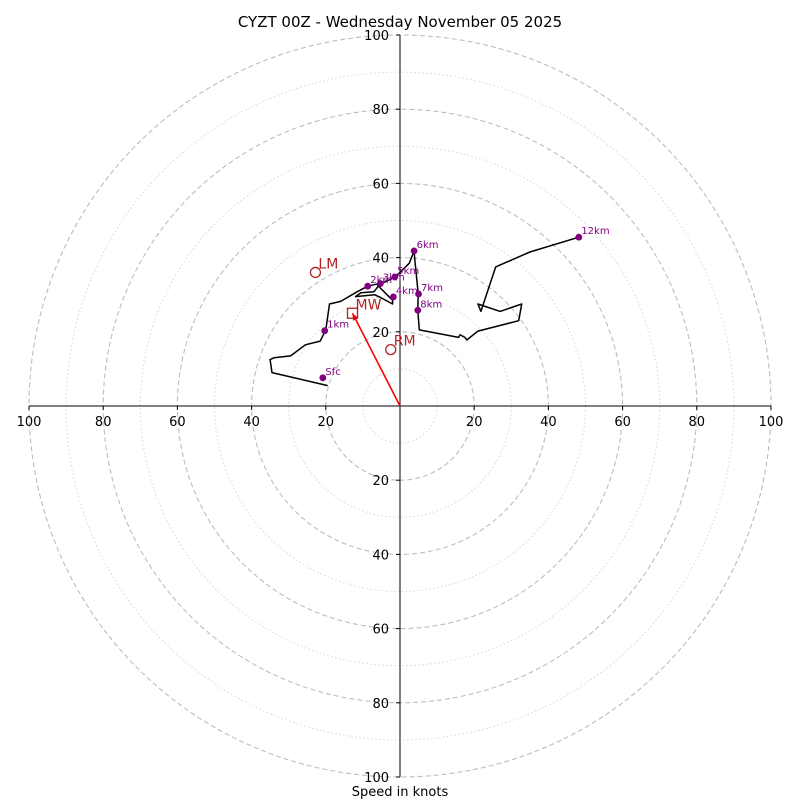 Image resolution: width=800 pixels, height=800 pixels. I want to click on height-marker-label: 12km, so click(595, 231).